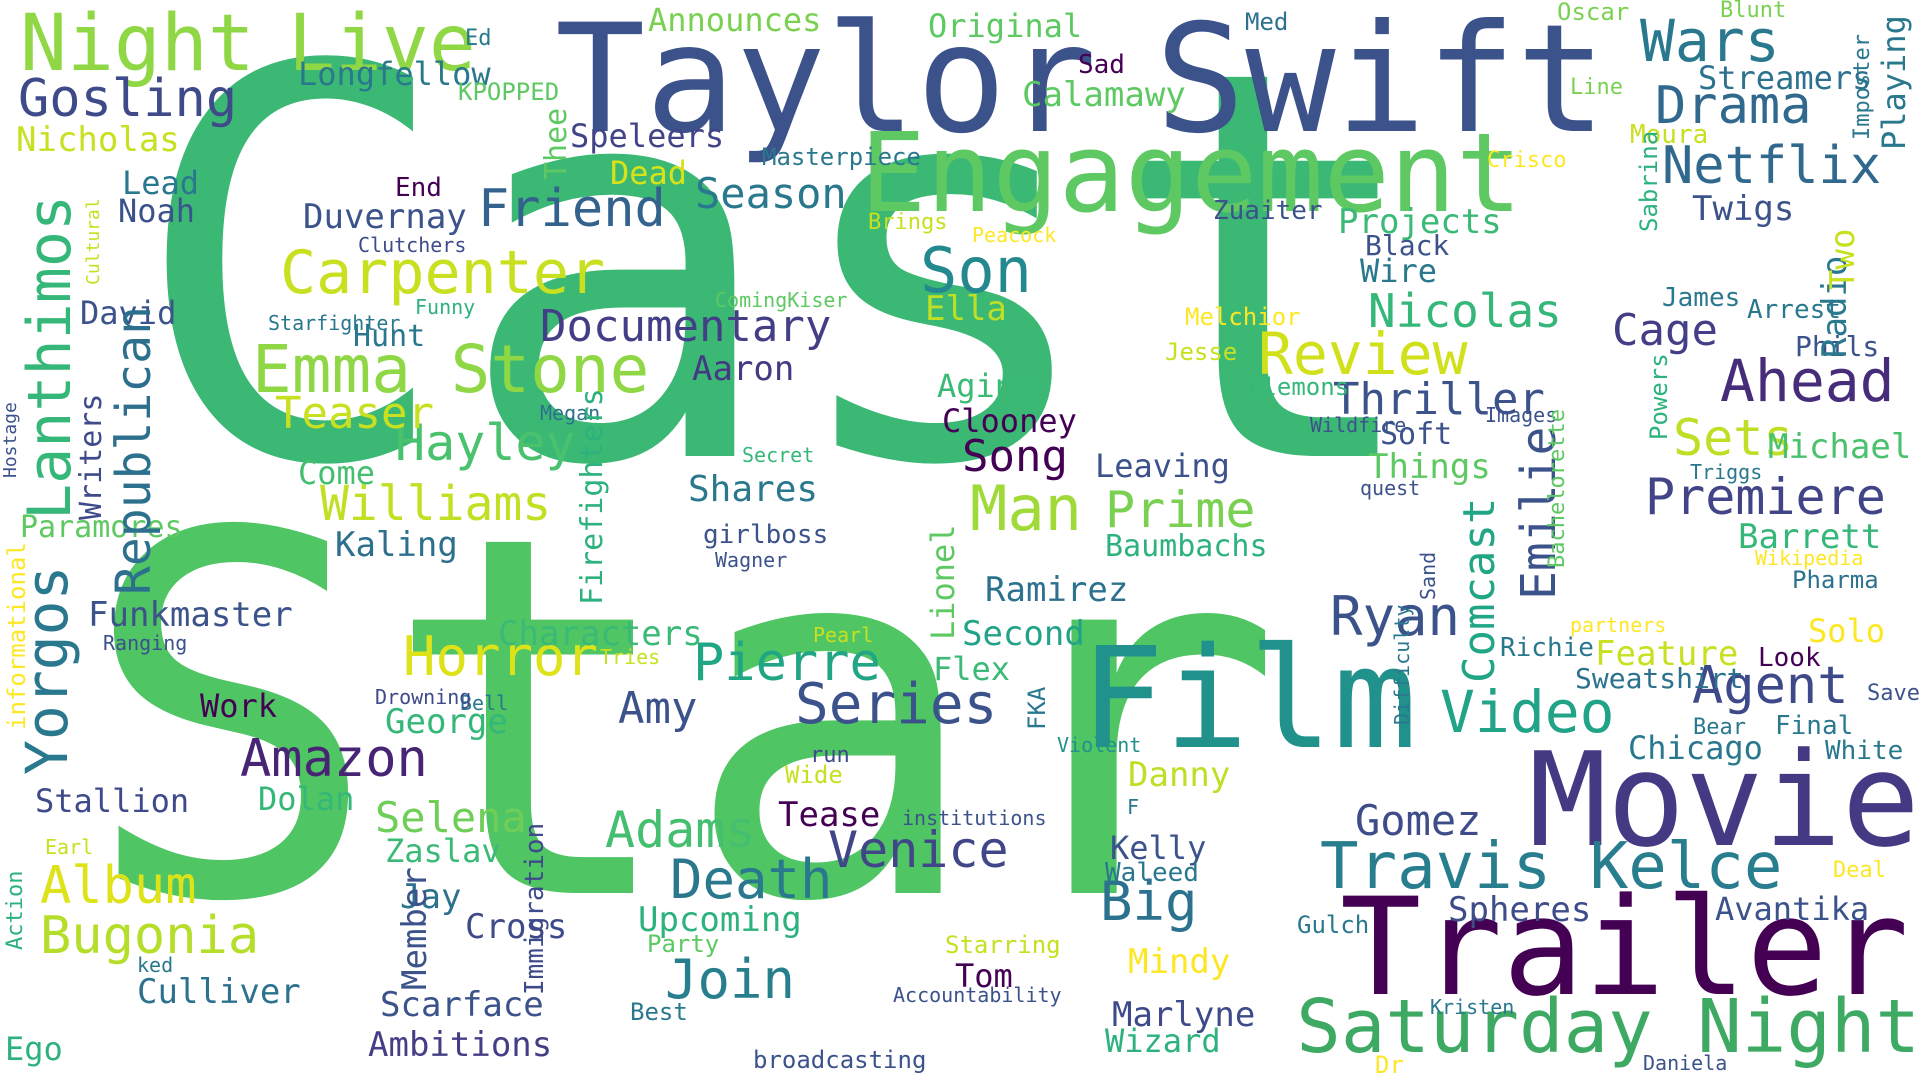  I want to click on word-ed: Cross, so click(516, 927).